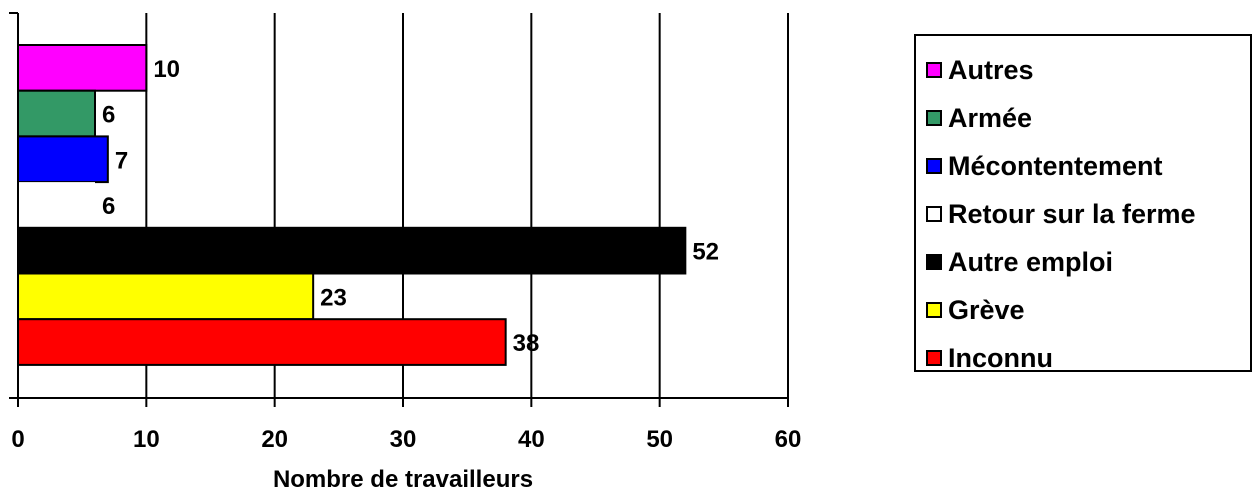  Describe the element at coordinates (56, 205) in the screenshot. I see `bar-retour-sur-la-ferme` at that location.